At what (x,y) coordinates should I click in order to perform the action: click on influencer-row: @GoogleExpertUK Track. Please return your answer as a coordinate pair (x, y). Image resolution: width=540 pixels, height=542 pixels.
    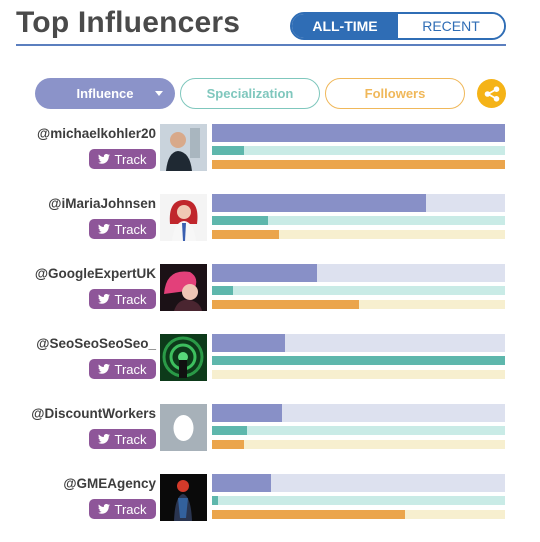
    Looking at the image, I should click on (270, 295).